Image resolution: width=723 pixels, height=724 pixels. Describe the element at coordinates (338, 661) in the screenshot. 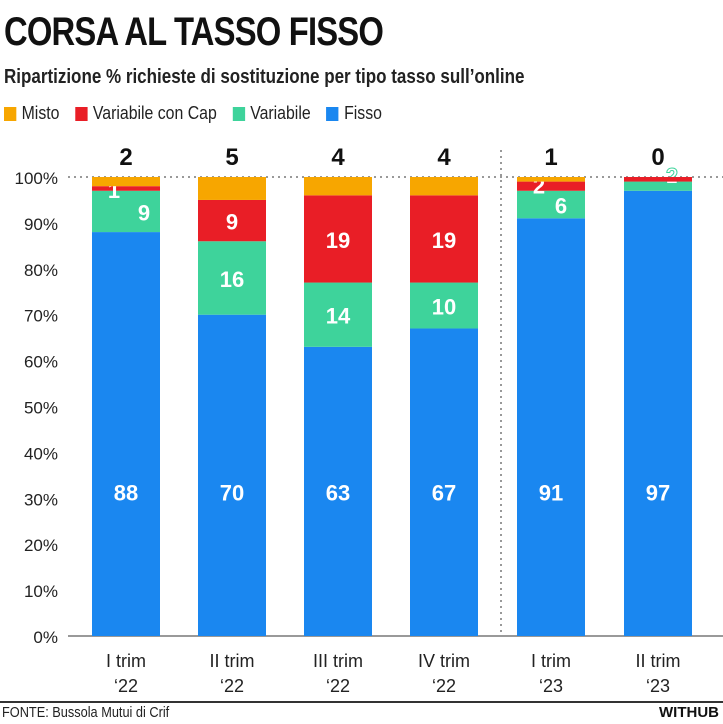

I see `x-tick-label: III trim` at that location.